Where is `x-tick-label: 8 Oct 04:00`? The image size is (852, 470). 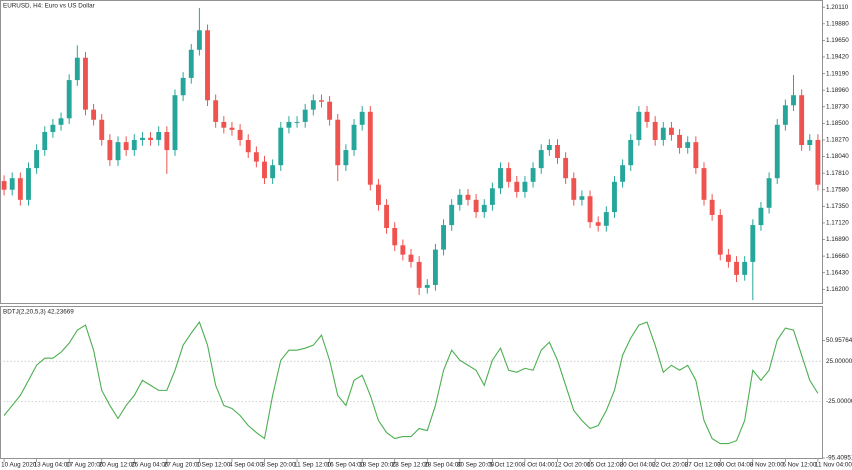
x-tick-label: 8 Oct 04:00 is located at coordinates (538, 465).